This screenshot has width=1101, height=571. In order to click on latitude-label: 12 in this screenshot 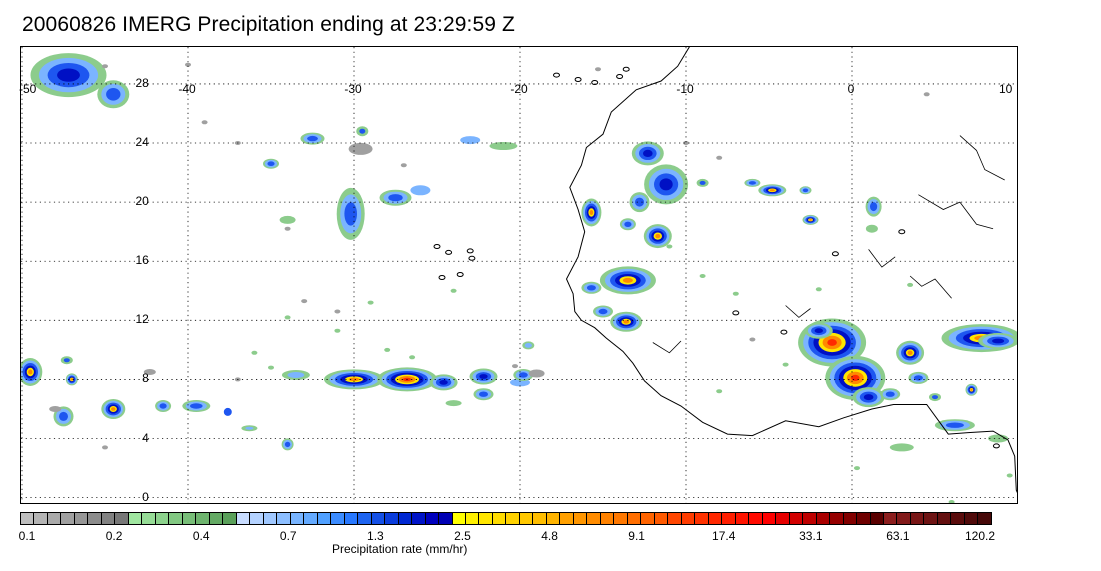, I will do `click(142, 319)`.